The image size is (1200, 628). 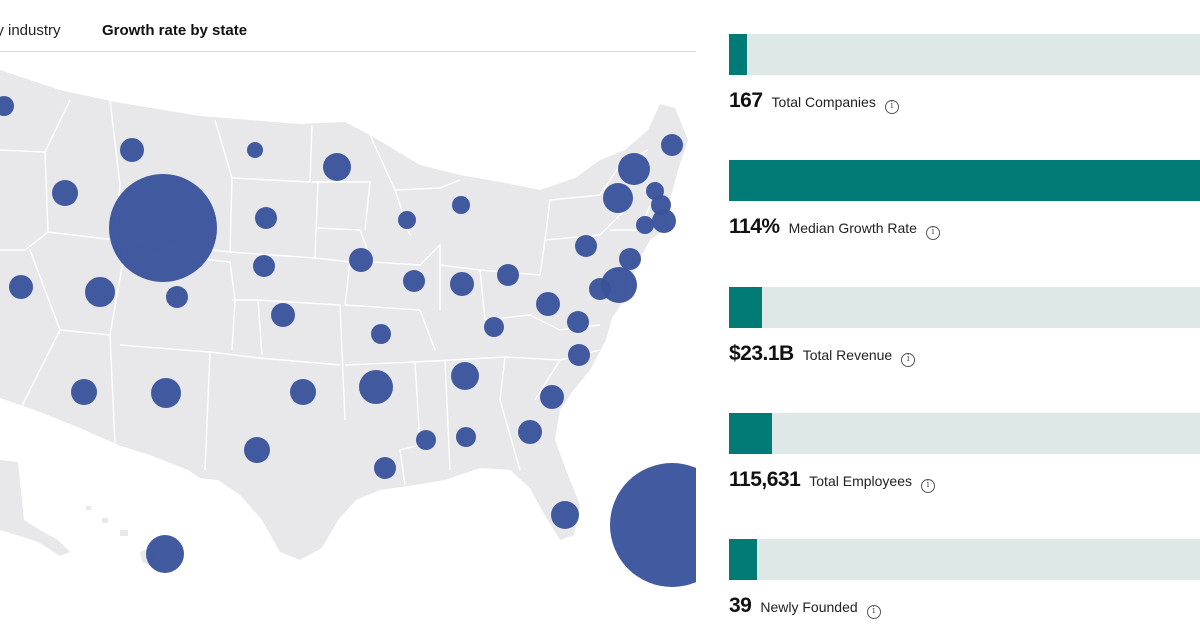 I want to click on state-bubble-idaho, so click(x=65, y=193).